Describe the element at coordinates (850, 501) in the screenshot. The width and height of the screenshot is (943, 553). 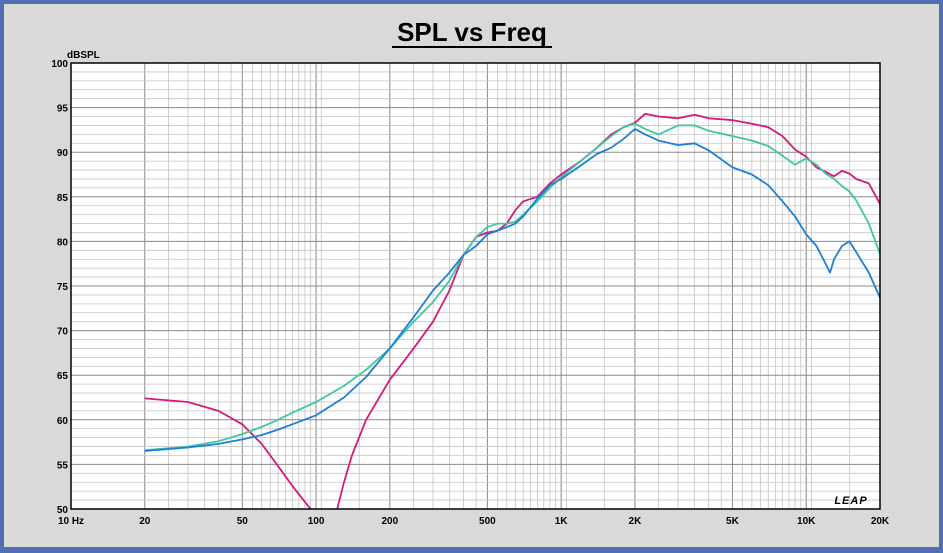
I see `leap-watermark: LEAP` at that location.